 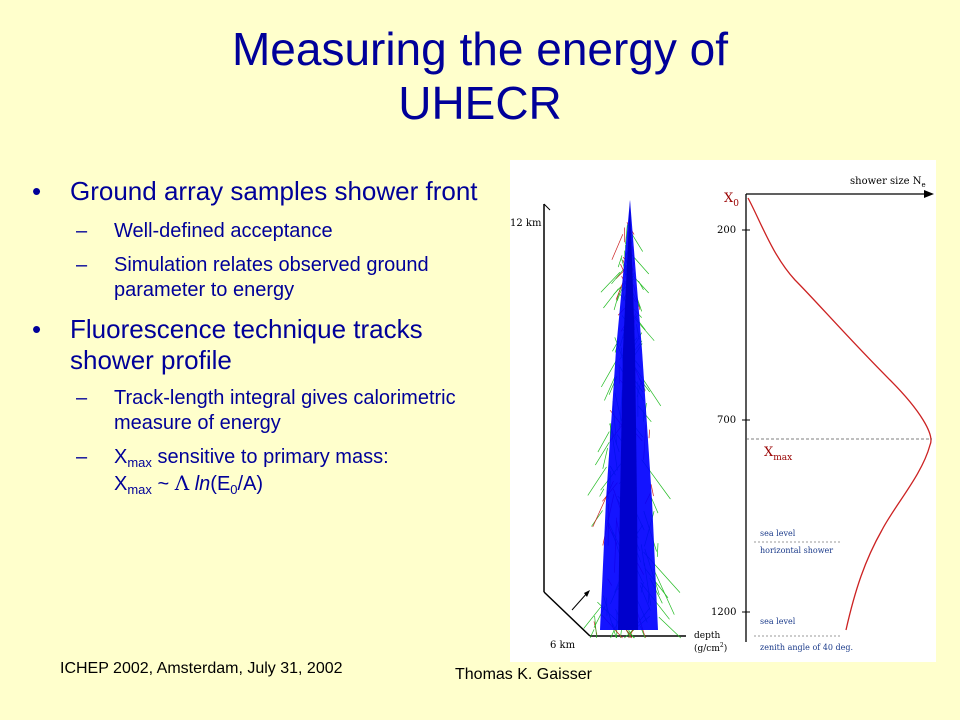 What do you see at coordinates (929, 194) in the screenshot?
I see `arrow-right-icon` at bounding box center [929, 194].